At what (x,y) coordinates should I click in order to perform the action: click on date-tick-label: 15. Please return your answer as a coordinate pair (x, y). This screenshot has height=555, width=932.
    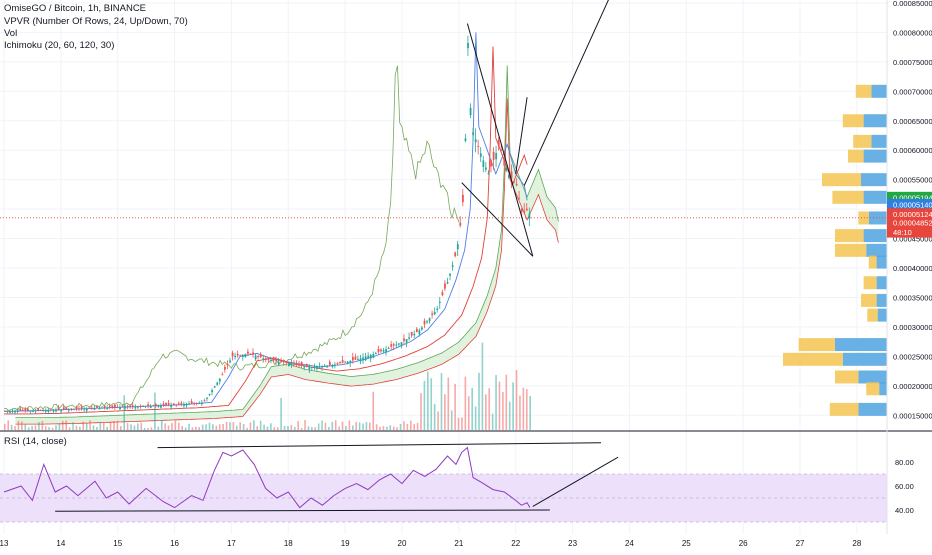
    Looking at the image, I should click on (117, 543).